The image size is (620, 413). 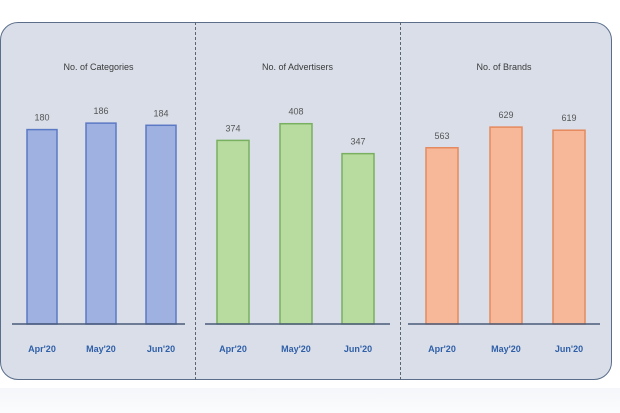 I want to click on advertisers-value-label-1: 374, so click(x=232, y=128).